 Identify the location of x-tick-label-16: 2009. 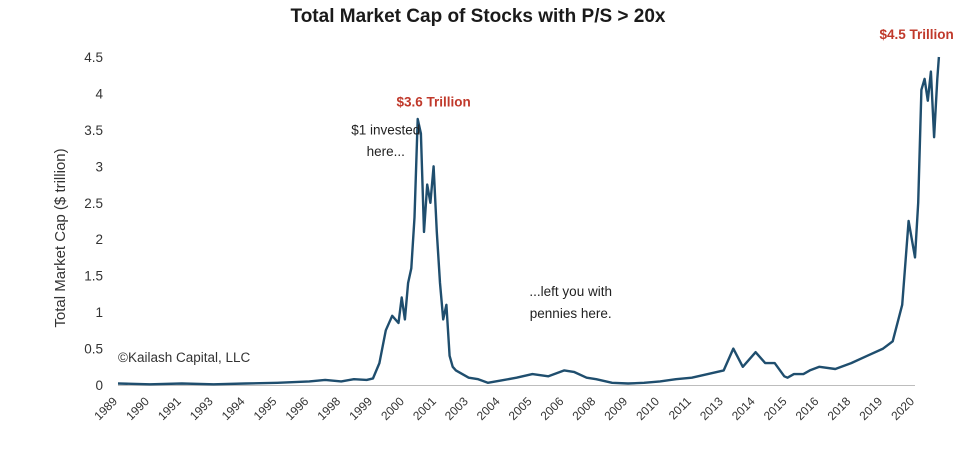
(615, 408).